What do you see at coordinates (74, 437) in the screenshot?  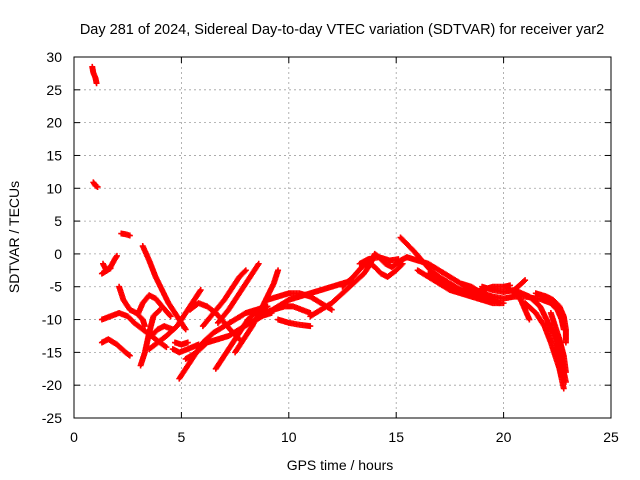 I see `x-tick-label: 0` at bounding box center [74, 437].